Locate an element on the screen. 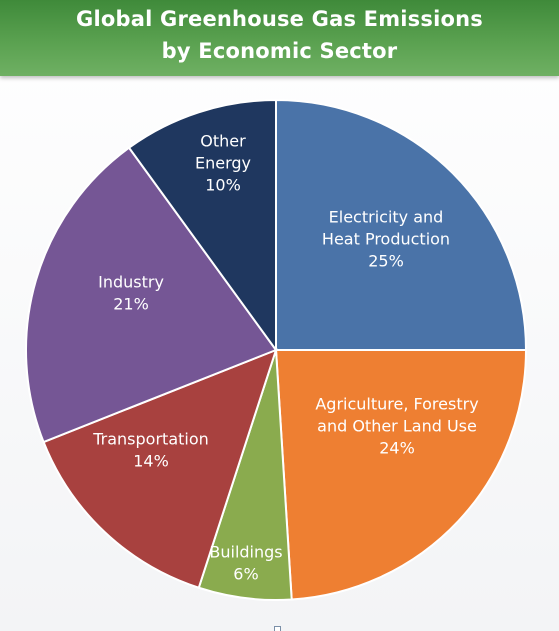 The image size is (559, 631). slice-name-label-0: Electricity and is located at coordinates (386, 217).